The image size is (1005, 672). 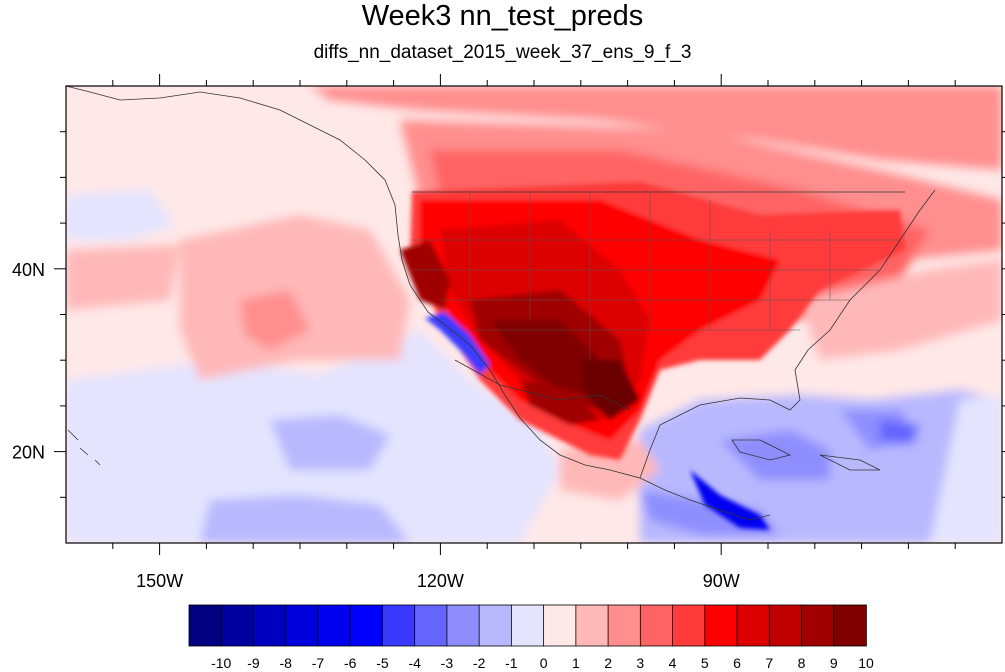 What do you see at coordinates (721, 581) in the screenshot?
I see `x-tick-label: 90W` at bounding box center [721, 581].